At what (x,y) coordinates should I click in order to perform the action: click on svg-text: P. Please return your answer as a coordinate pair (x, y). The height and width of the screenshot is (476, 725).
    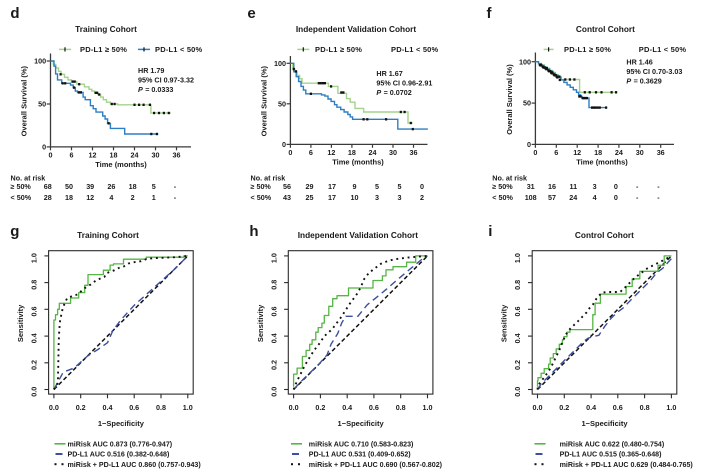
    Looking at the image, I should click on (378, 92).